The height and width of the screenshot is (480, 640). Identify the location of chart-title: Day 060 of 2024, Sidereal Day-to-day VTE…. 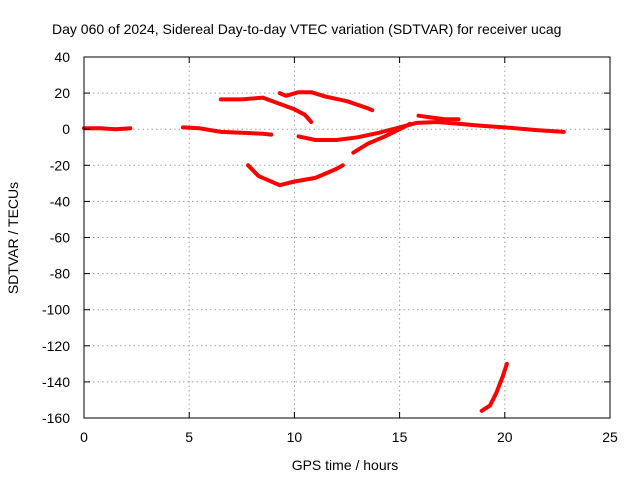
(306, 29).